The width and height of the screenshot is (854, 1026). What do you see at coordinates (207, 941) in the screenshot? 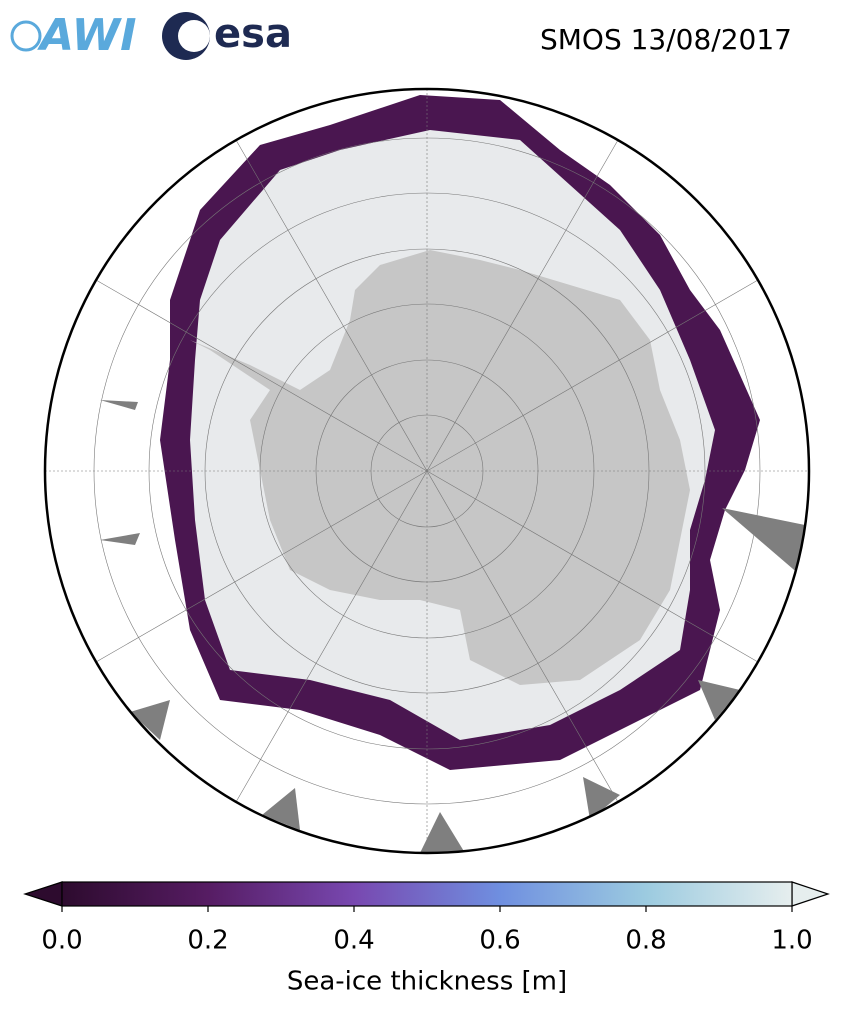
I see `colorbar-tick-label: 0.2` at bounding box center [207, 941].